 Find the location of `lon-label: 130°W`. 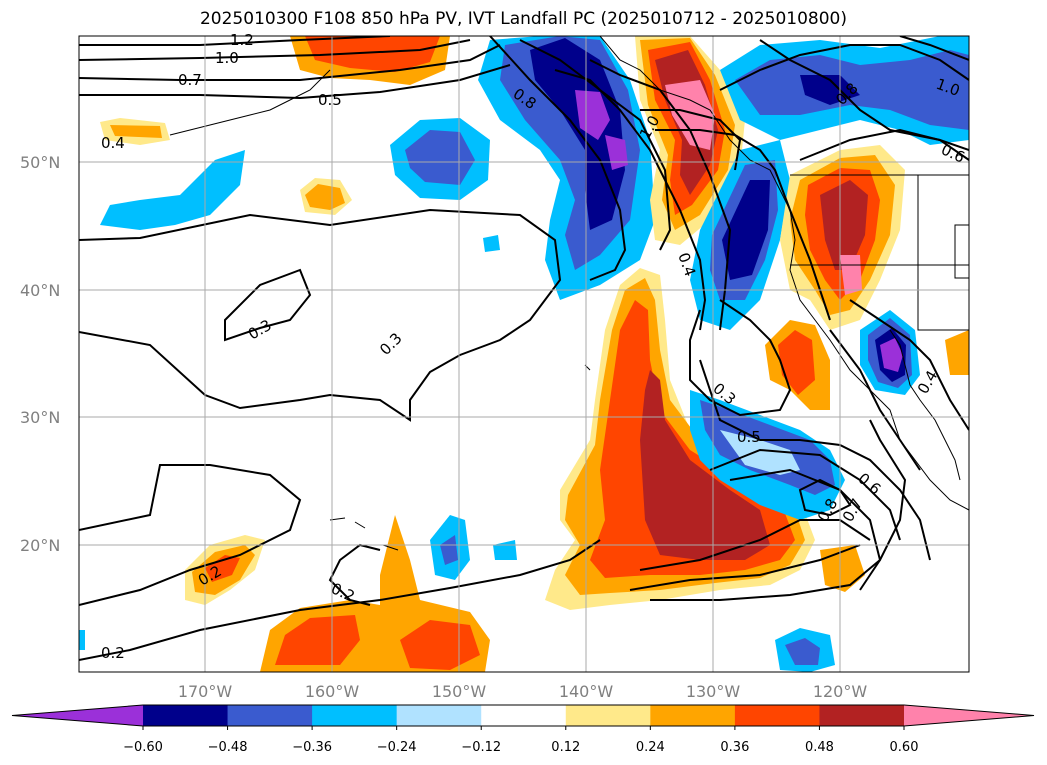

lon-label: 130°W is located at coordinates (713, 691).